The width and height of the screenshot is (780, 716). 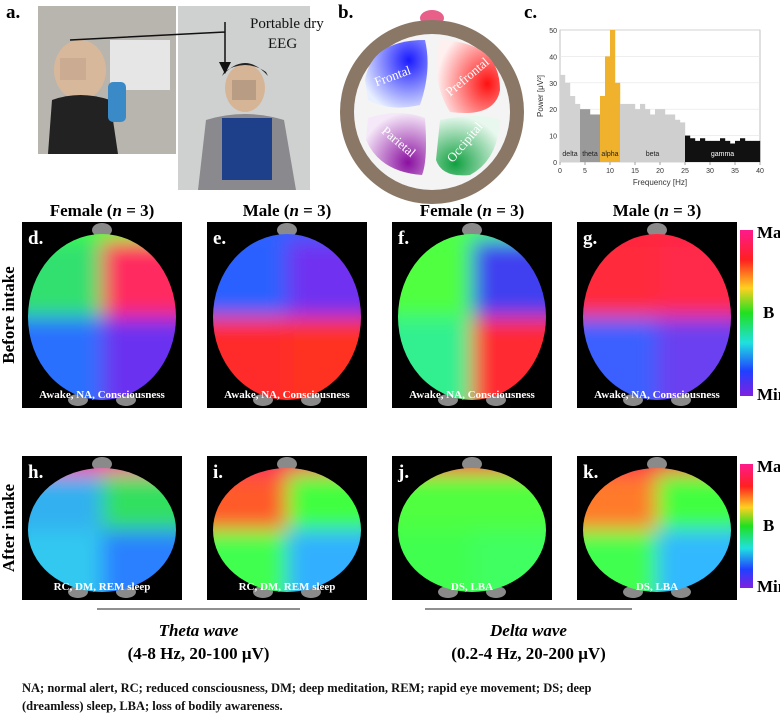 What do you see at coordinates (403, 472) in the screenshot?
I see `map-label: j.` at bounding box center [403, 472].